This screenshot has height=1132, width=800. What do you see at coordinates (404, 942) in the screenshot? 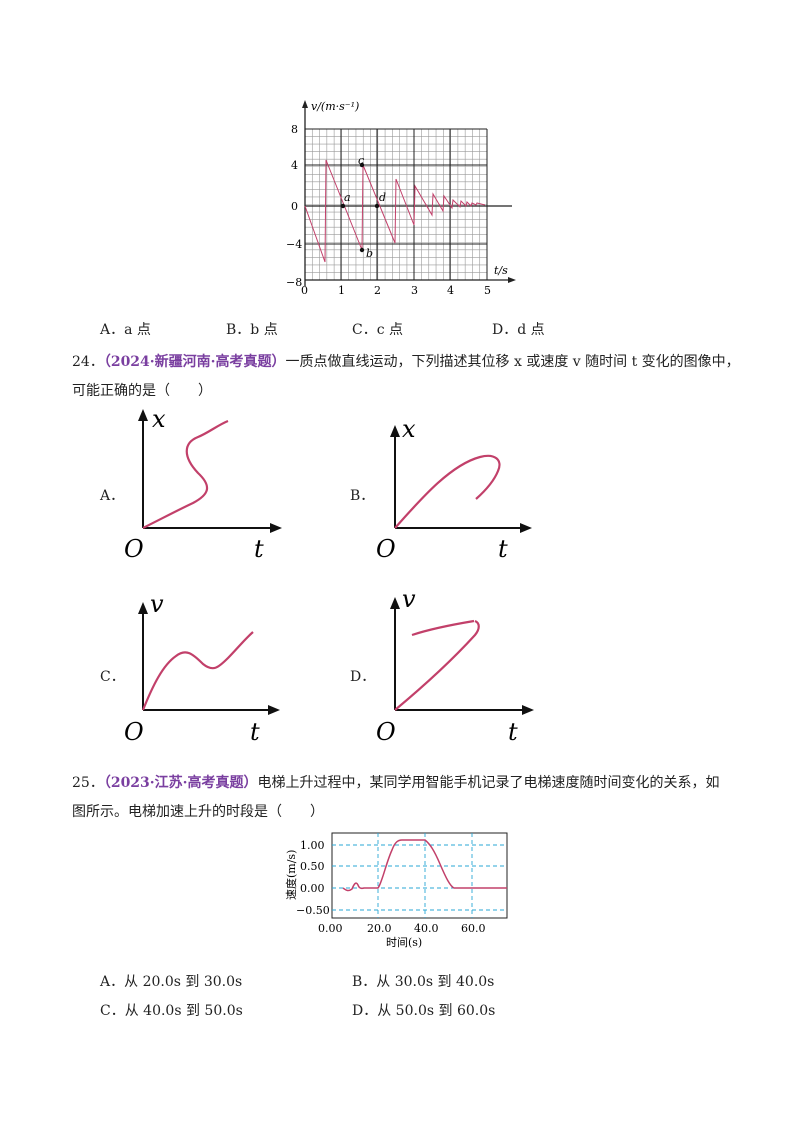
I see `q25-x-label: 时间(s)` at bounding box center [404, 942].